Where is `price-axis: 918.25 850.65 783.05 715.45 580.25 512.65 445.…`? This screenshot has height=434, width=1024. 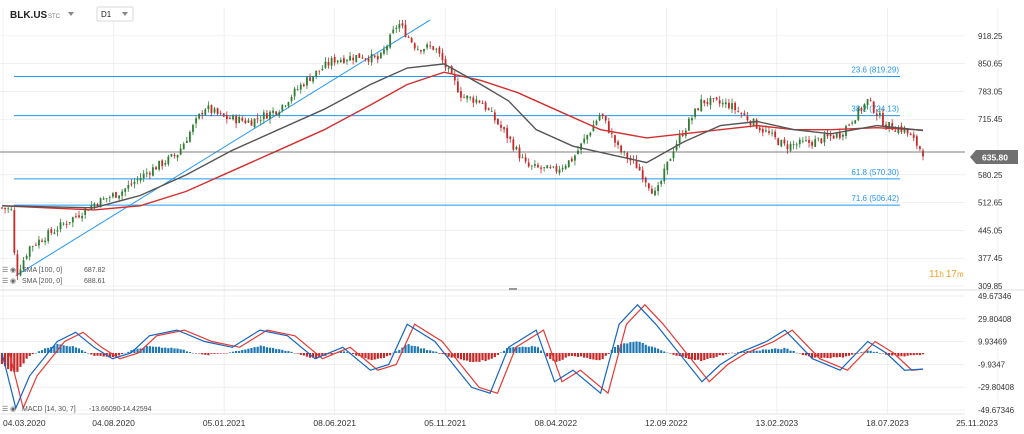
price-axis: 918.25 850.65 783.05 715.45 580.25 512.65 445.… is located at coordinates (990, 161).